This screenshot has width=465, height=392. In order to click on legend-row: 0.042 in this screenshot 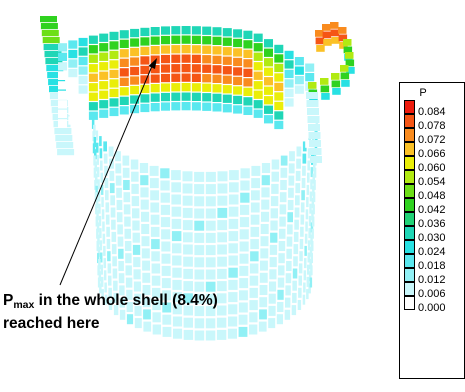, I will do `click(434, 207)`.